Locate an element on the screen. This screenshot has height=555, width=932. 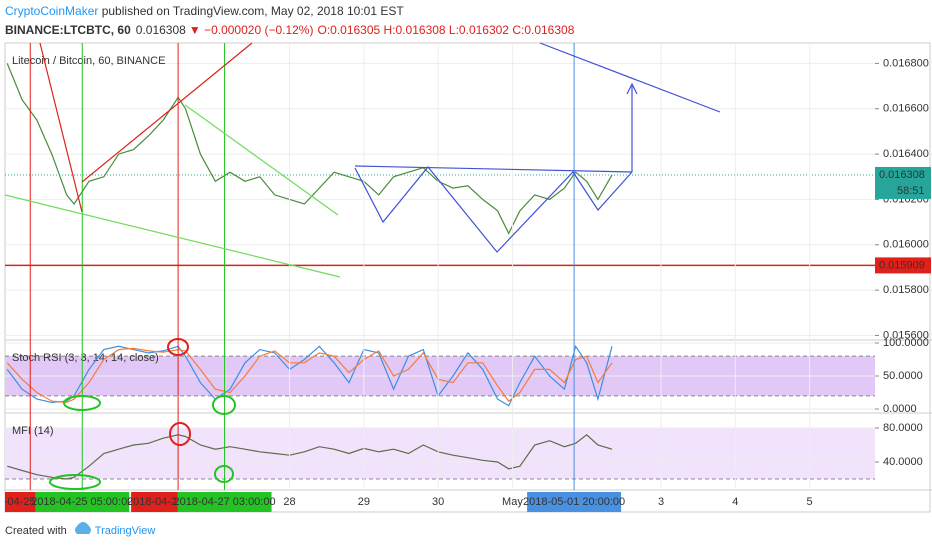
marker: 2018-04-25 05:00:00 is located at coordinates (82, 502).